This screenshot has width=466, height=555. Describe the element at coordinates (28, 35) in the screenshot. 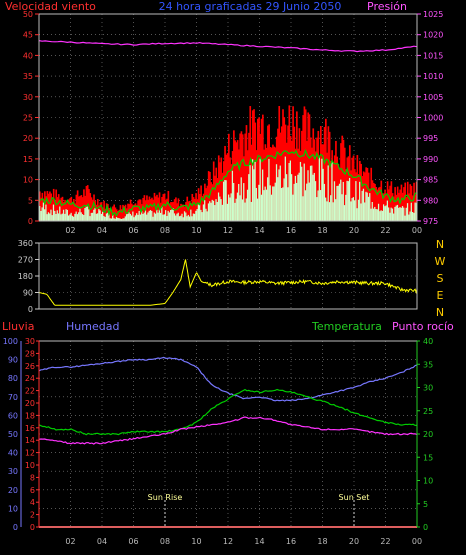

I see `y-left-tick-label: 45` at that location.